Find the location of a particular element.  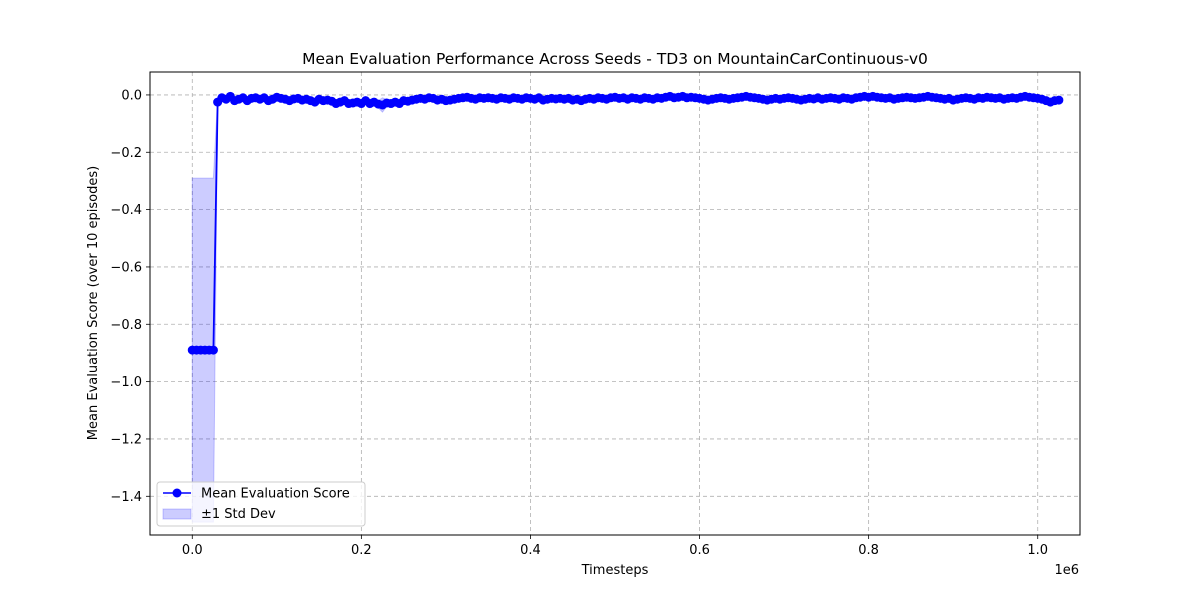

y-tick-label: −0.2 is located at coordinates (126, 153).